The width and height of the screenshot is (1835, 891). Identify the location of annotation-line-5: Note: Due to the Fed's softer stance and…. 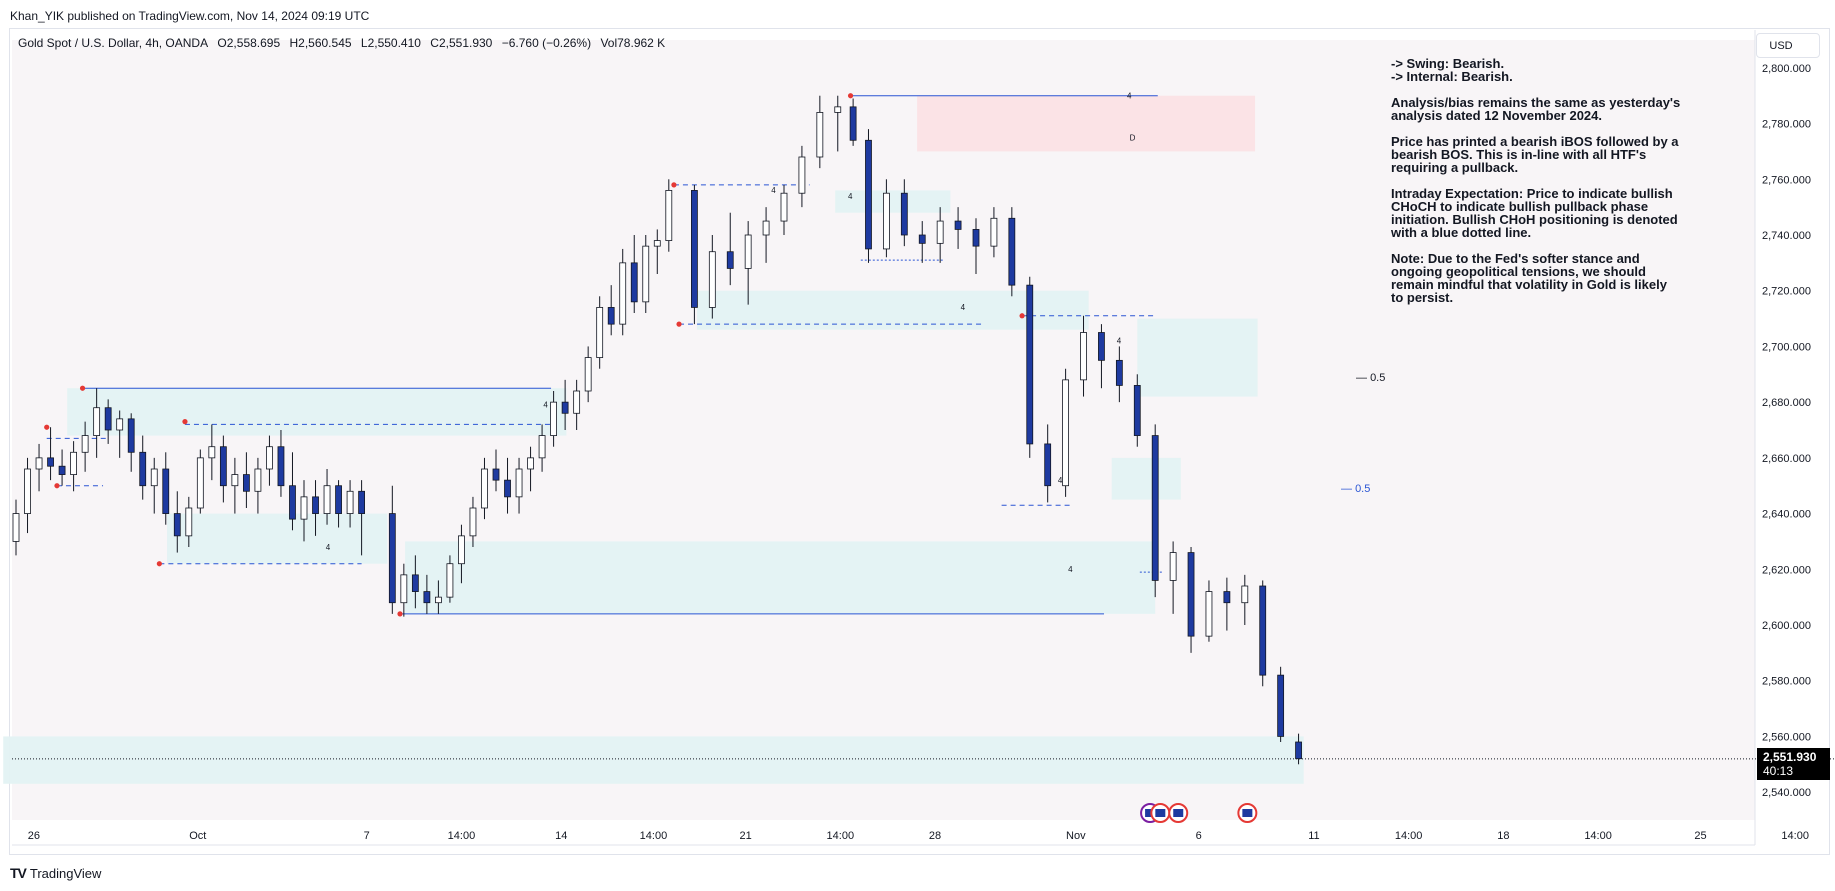
(1529, 278).